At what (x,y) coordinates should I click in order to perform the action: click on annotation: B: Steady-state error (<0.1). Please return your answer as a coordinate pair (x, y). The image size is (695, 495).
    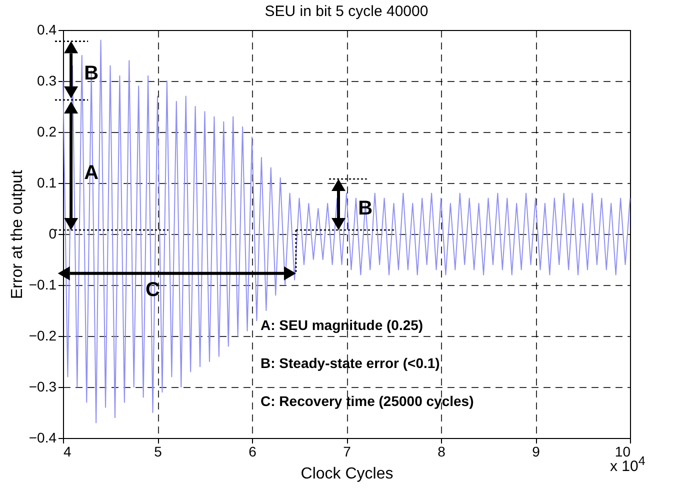
    Looking at the image, I should click on (350, 363).